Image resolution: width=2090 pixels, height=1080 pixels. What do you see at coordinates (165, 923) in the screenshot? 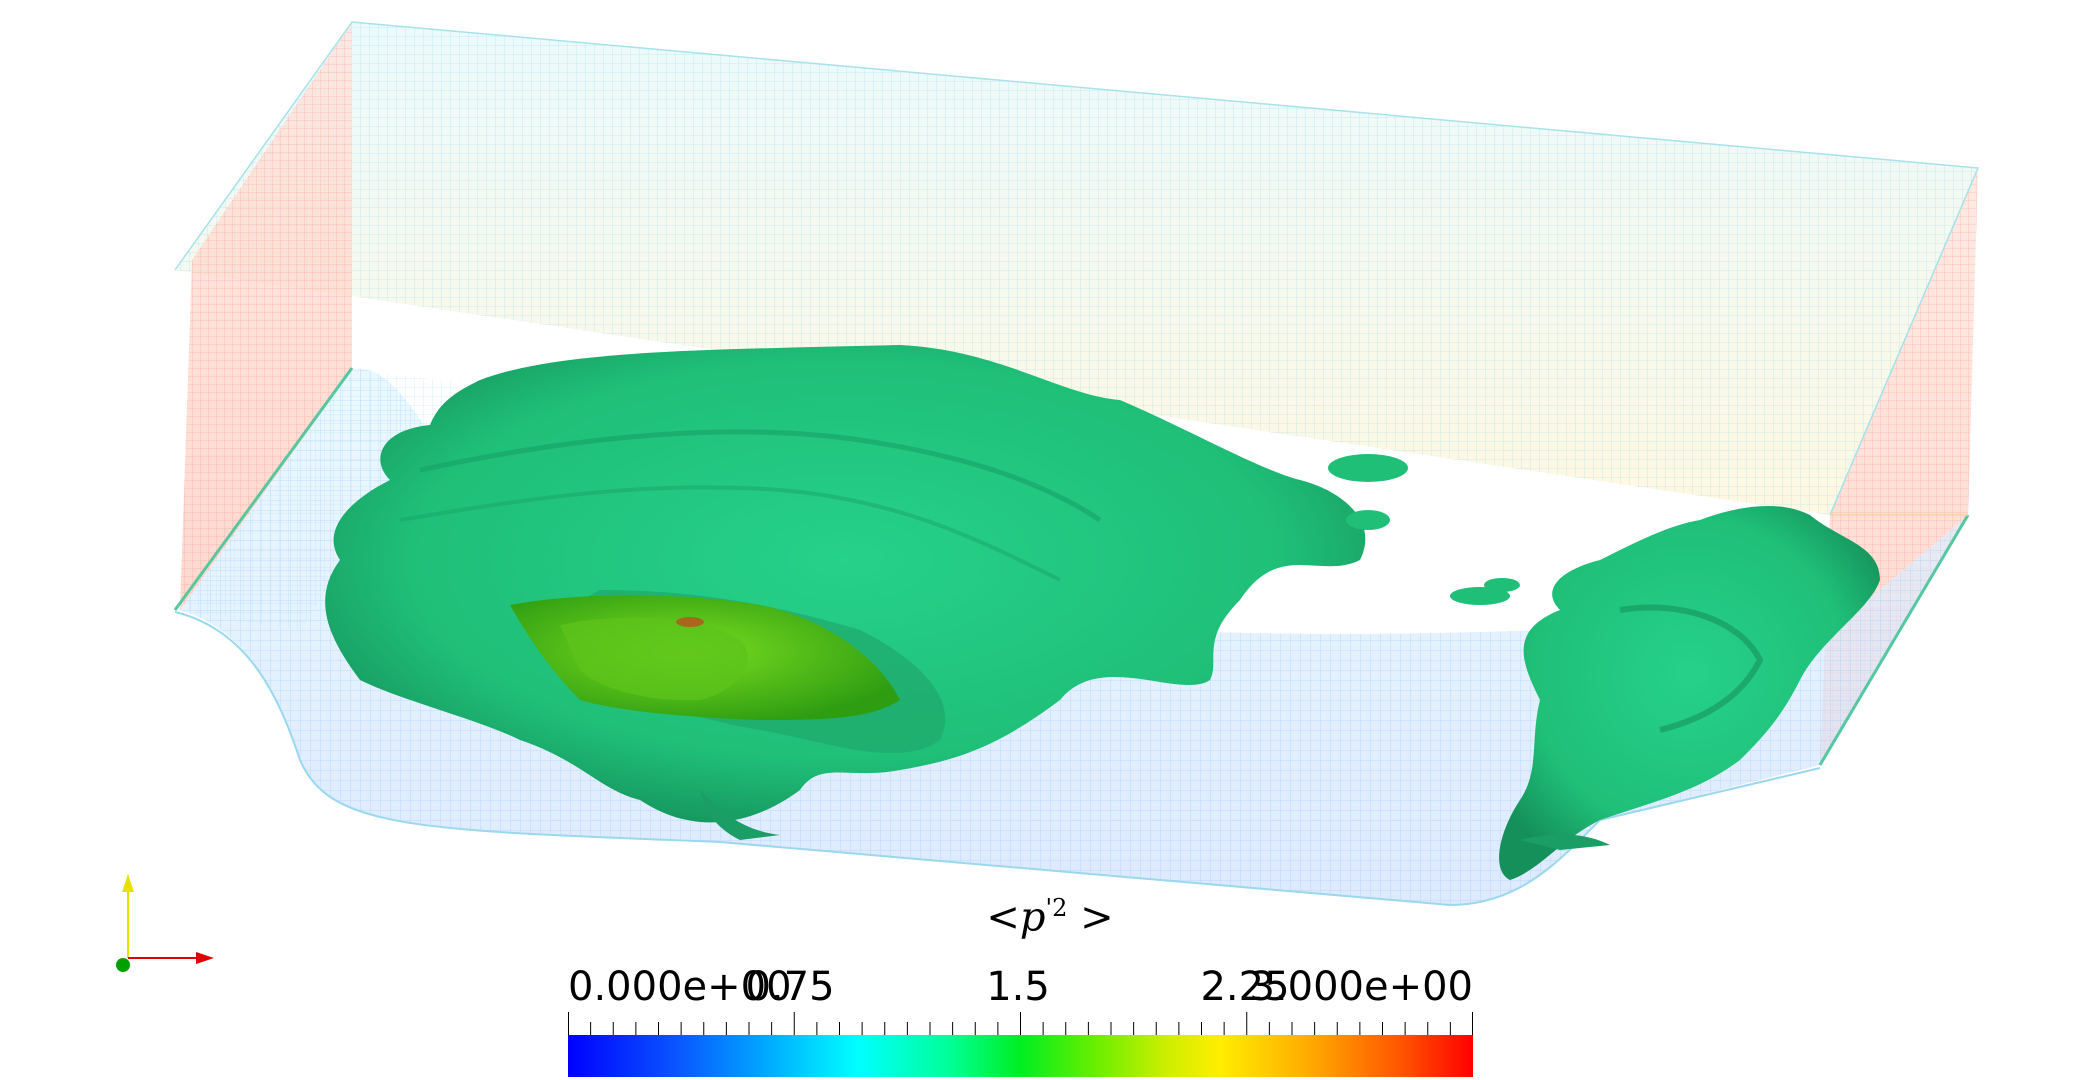
I see `orientation-axes-icon` at bounding box center [165, 923].